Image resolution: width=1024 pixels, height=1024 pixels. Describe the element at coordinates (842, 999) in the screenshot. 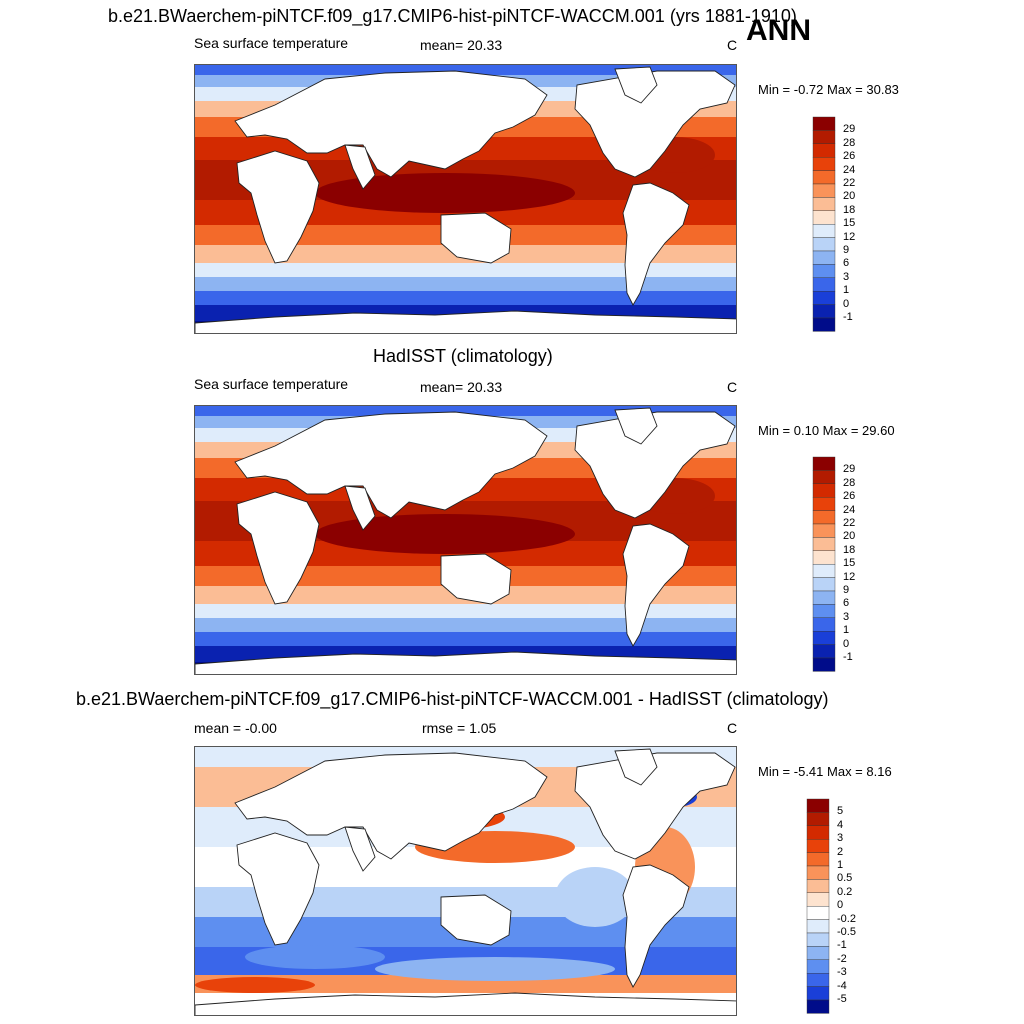

I see `colorbar-tick-label: -5` at that location.